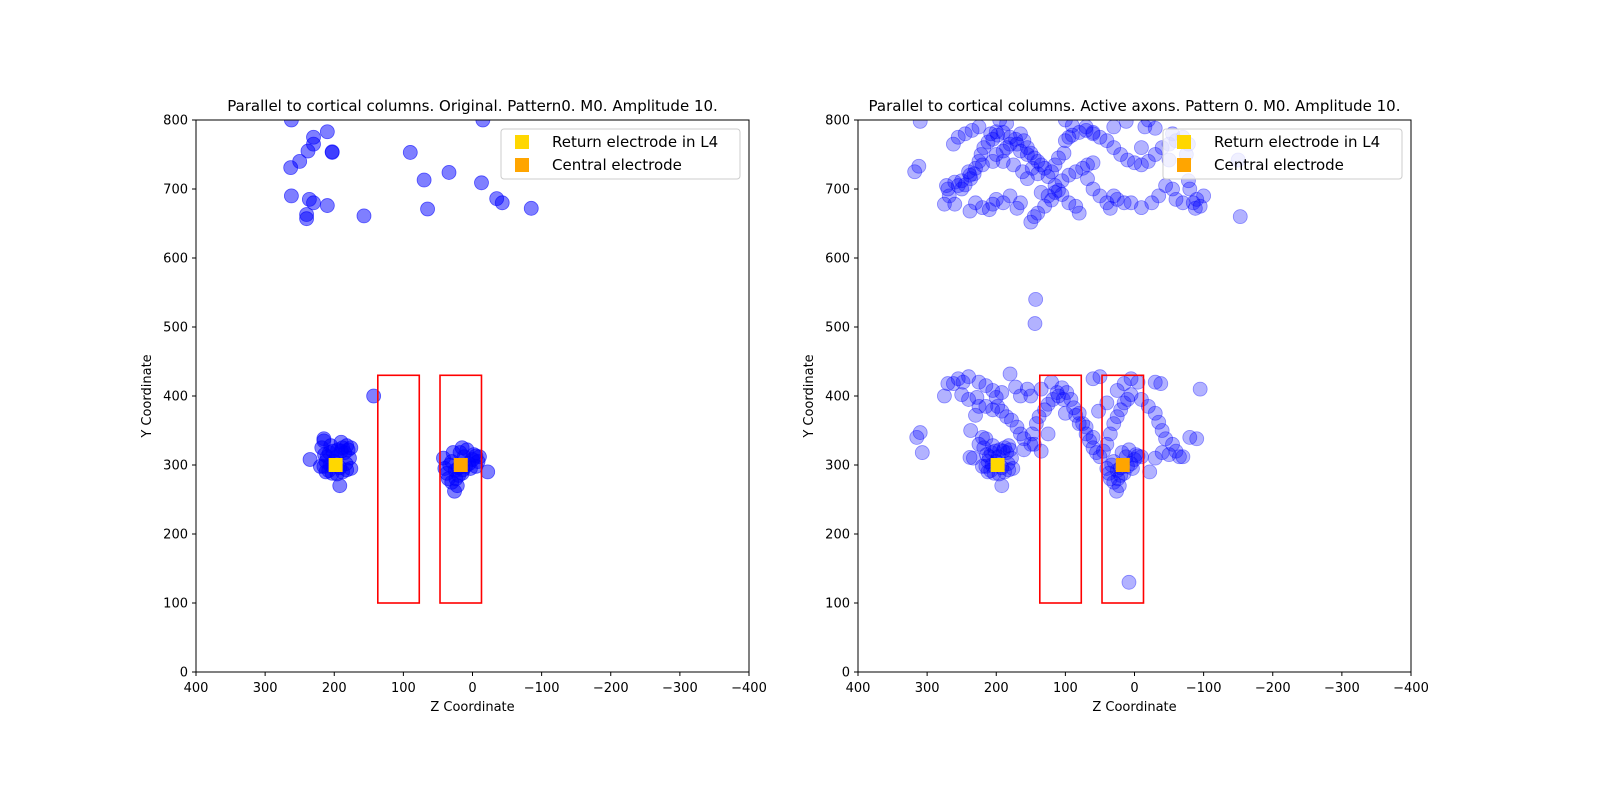  What do you see at coordinates (175, 190) in the screenshot?
I see `y-tick-label: 700` at bounding box center [175, 190].